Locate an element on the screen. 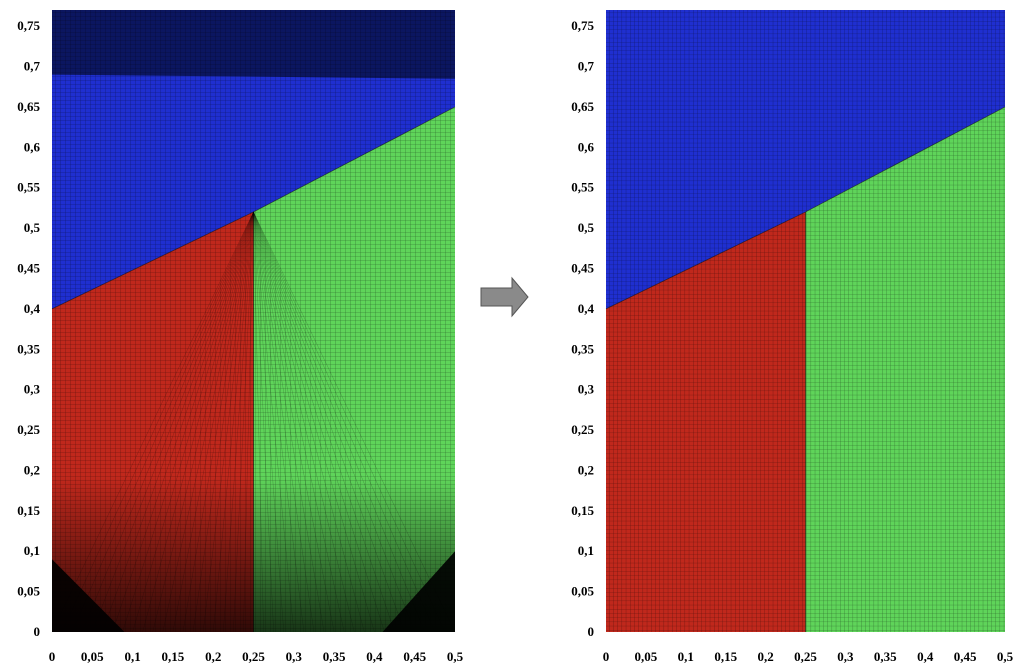  right-y-tick-label: 0,15 is located at coordinates (582, 510).